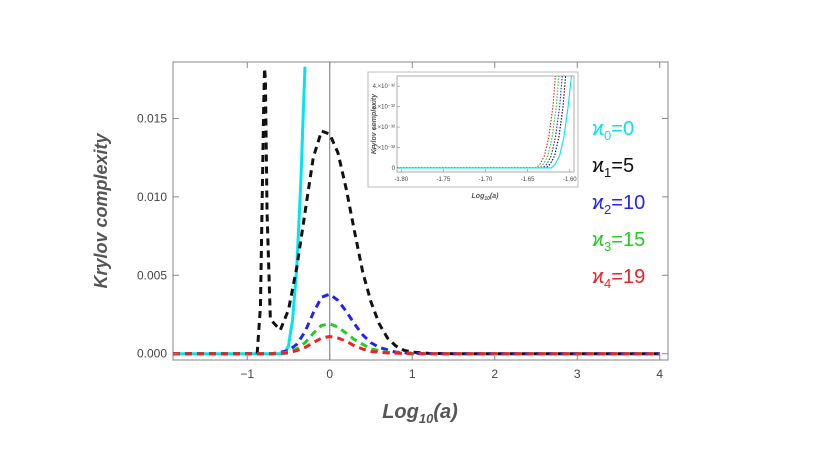 This screenshot has width=830, height=472. I want to click on x-tick-label: −1, so click(247, 374).